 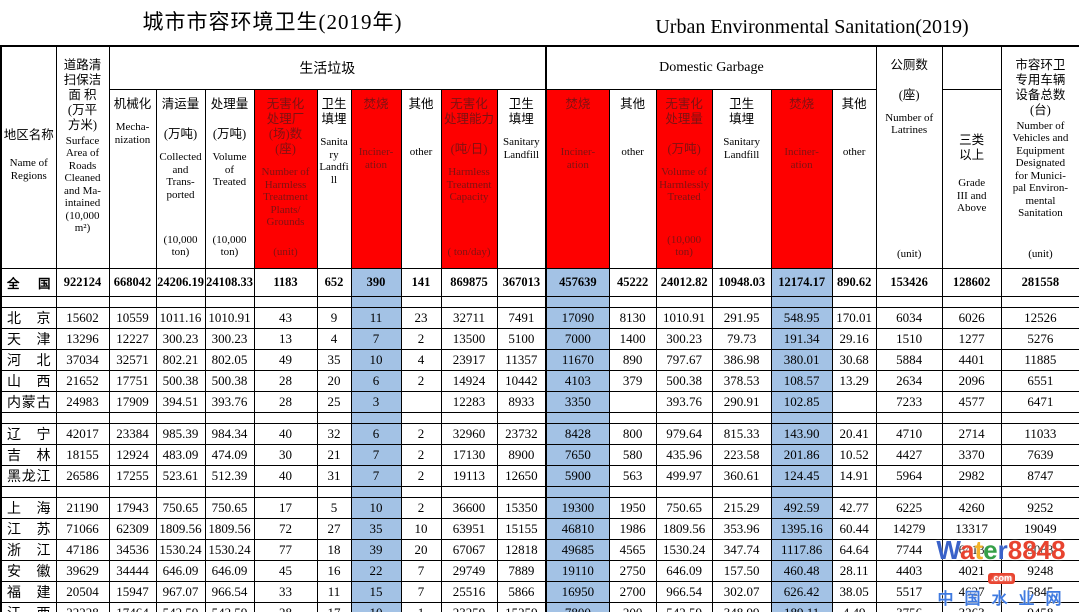 I want to click on col-header-sanitary-landfill-2: 卫生 填埋 Sanitary Landfill, so click(x=521, y=179).